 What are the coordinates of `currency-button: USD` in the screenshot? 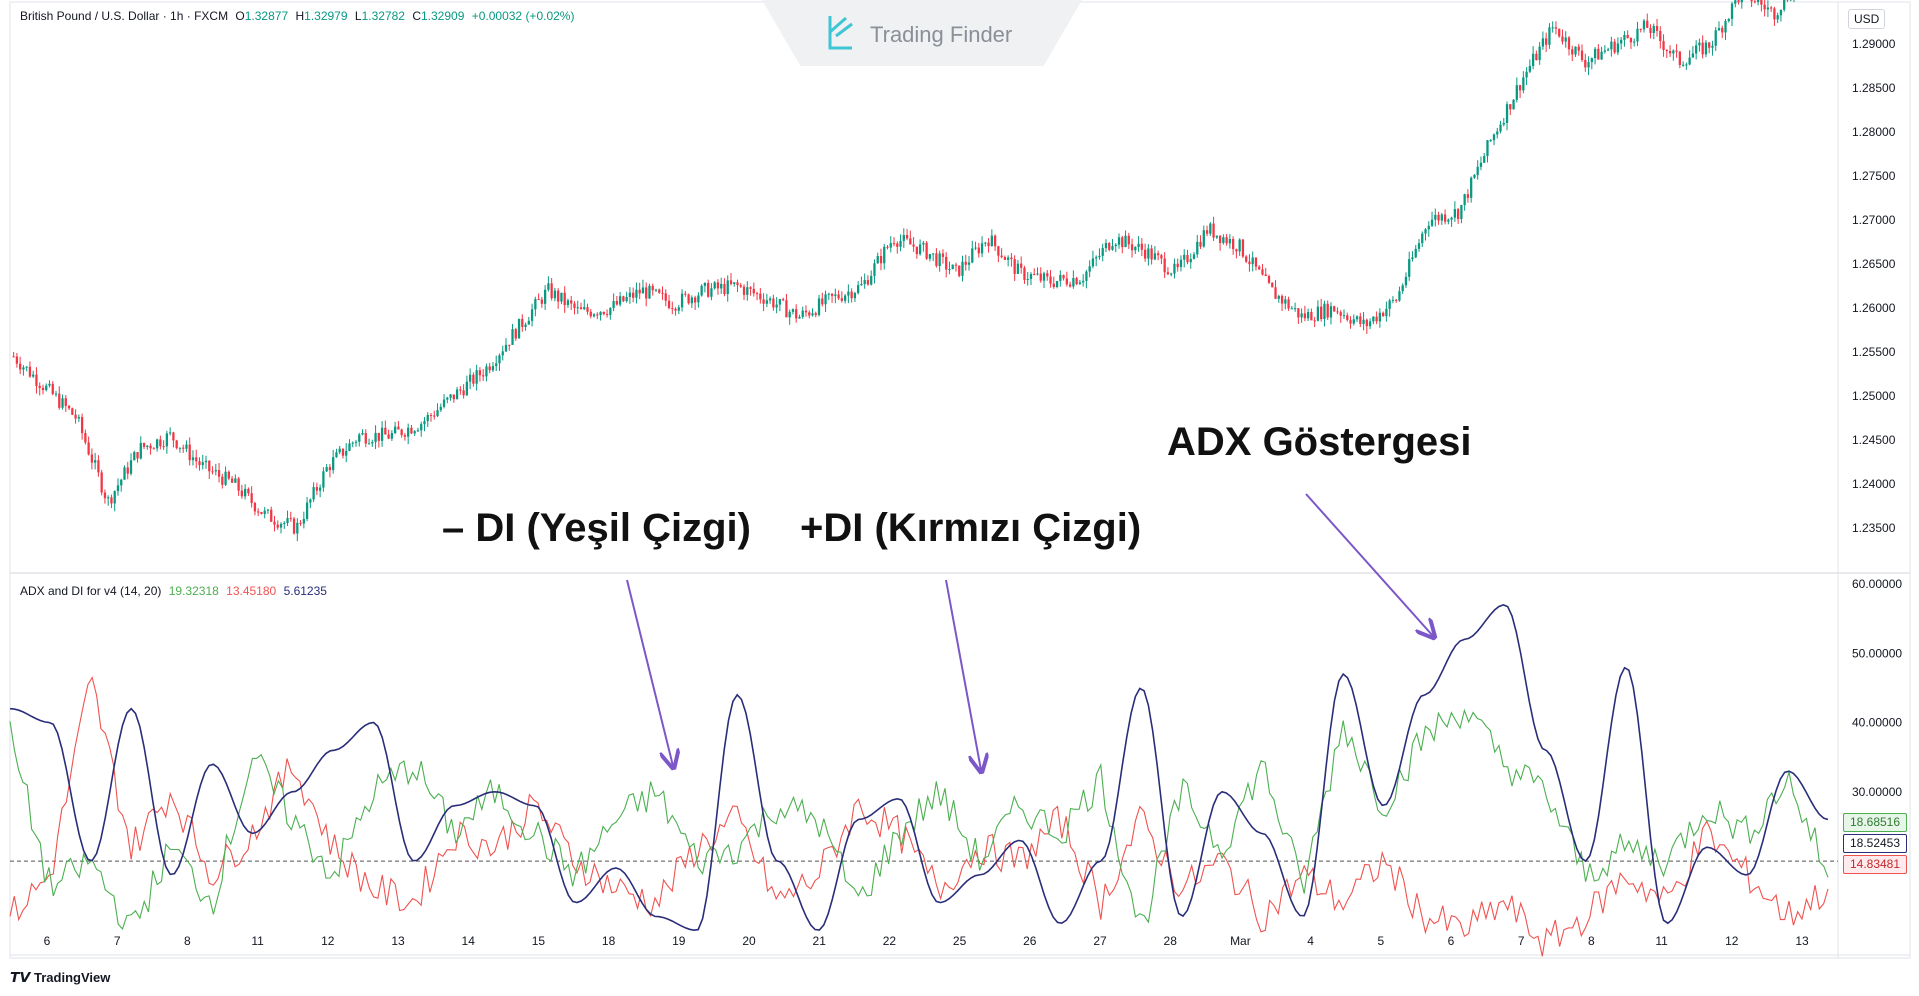 It's located at (1867, 19).